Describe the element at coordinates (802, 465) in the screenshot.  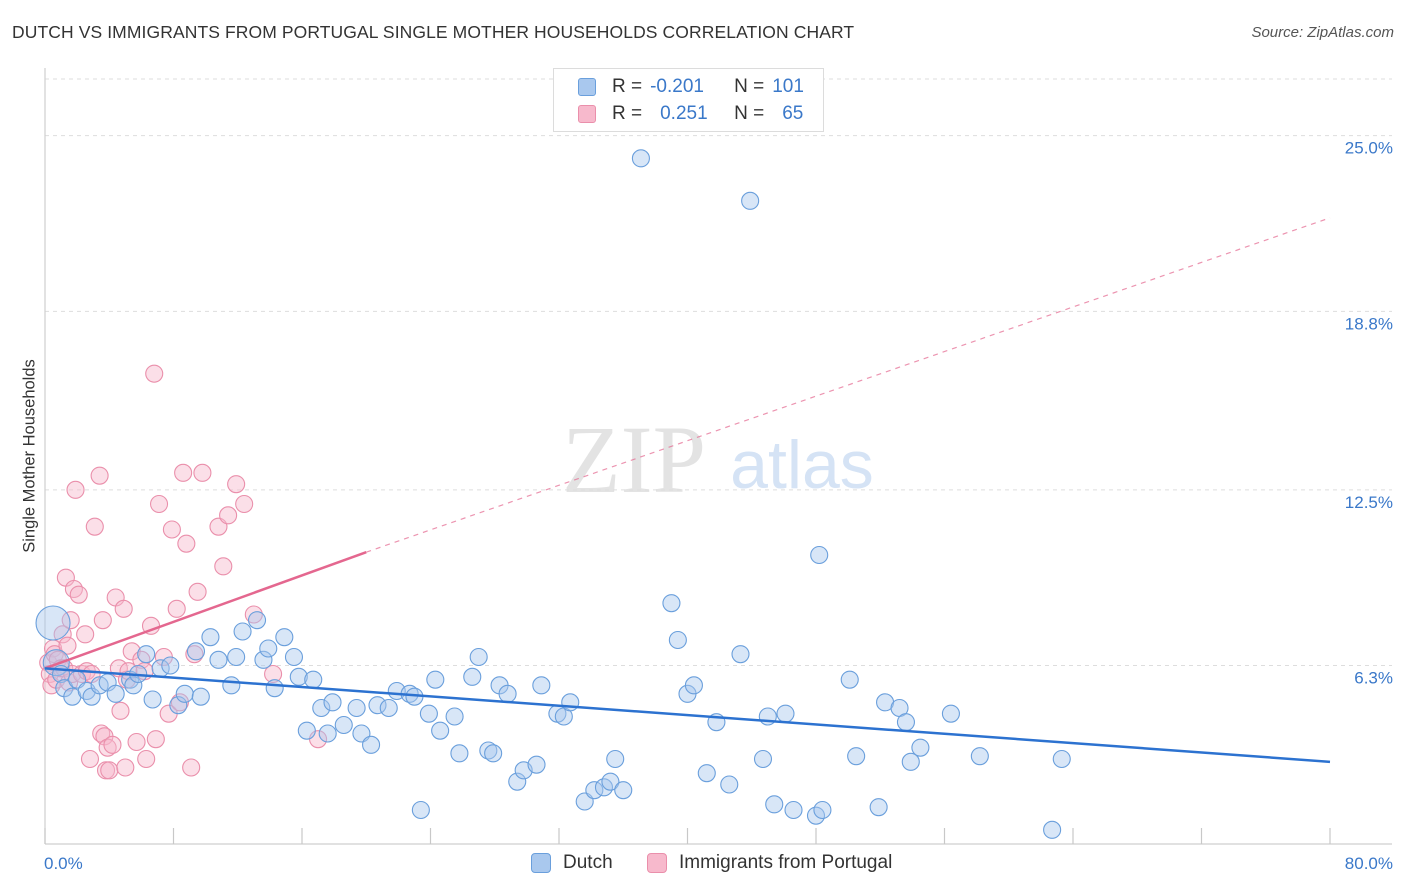
I see `watermark-atlas: atlas` at that location.